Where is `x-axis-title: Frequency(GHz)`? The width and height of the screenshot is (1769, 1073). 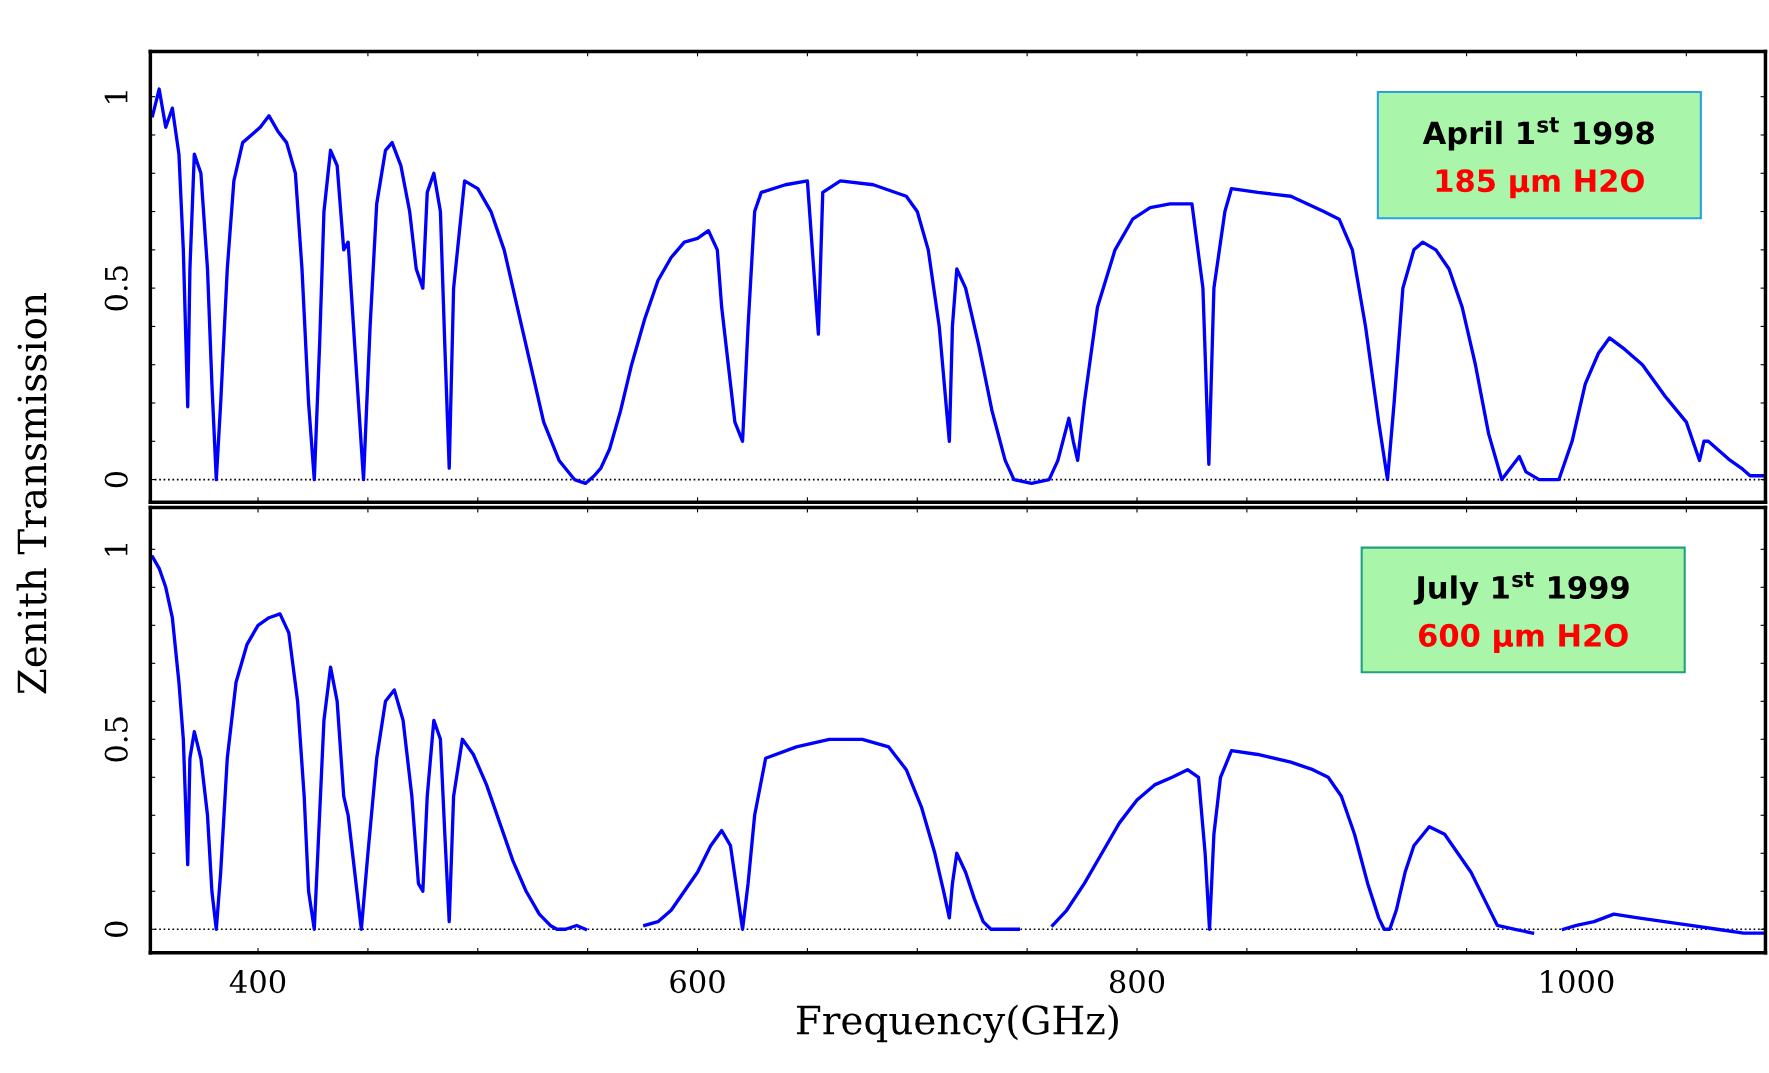
x-axis-title: Frequency(GHz) is located at coordinates (957, 1023).